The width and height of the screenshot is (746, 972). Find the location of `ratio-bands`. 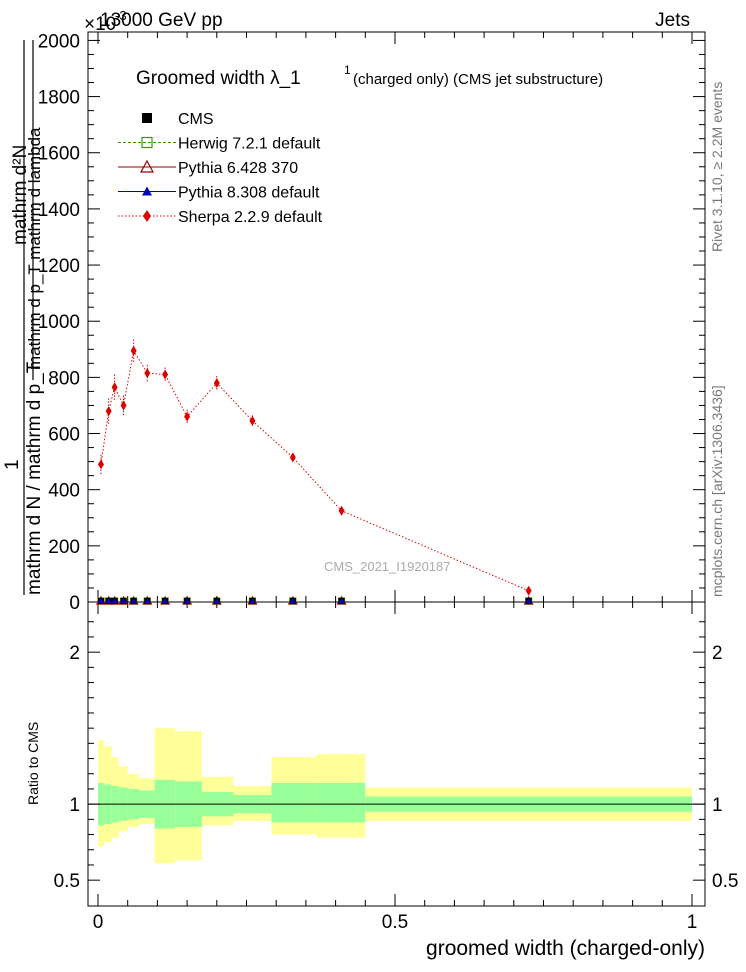

ratio-bands is located at coordinates (396, 796).